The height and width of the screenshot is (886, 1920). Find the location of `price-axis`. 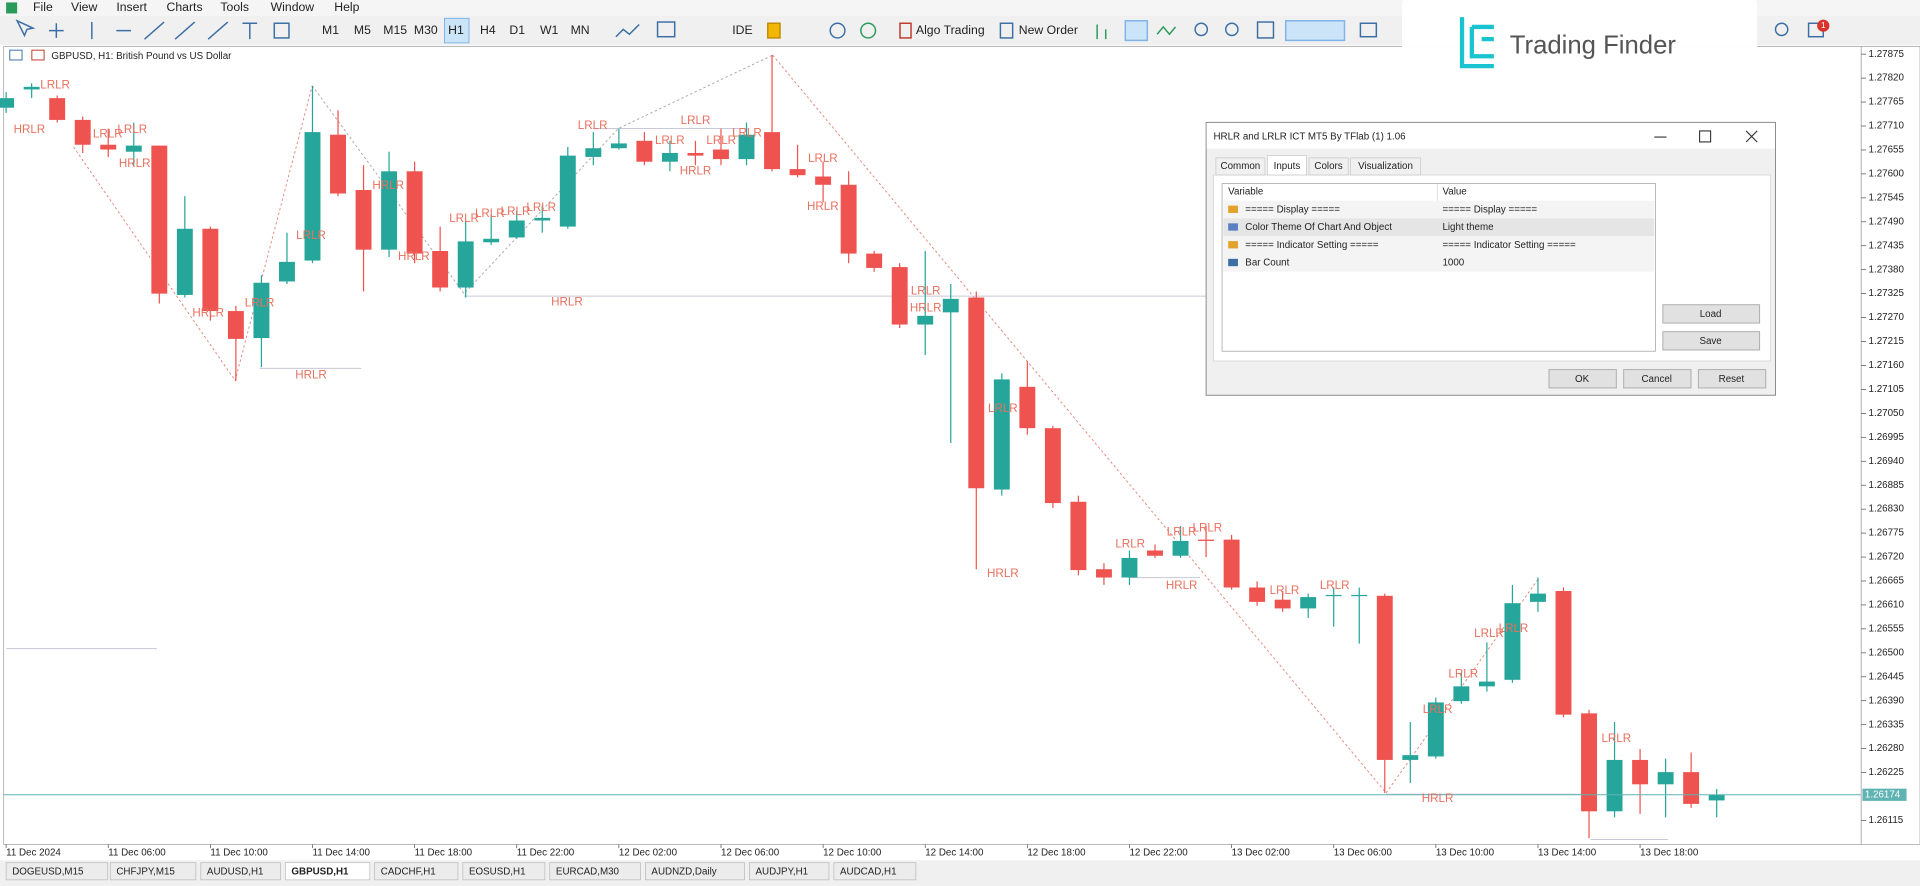

price-axis is located at coordinates (1890, 445).